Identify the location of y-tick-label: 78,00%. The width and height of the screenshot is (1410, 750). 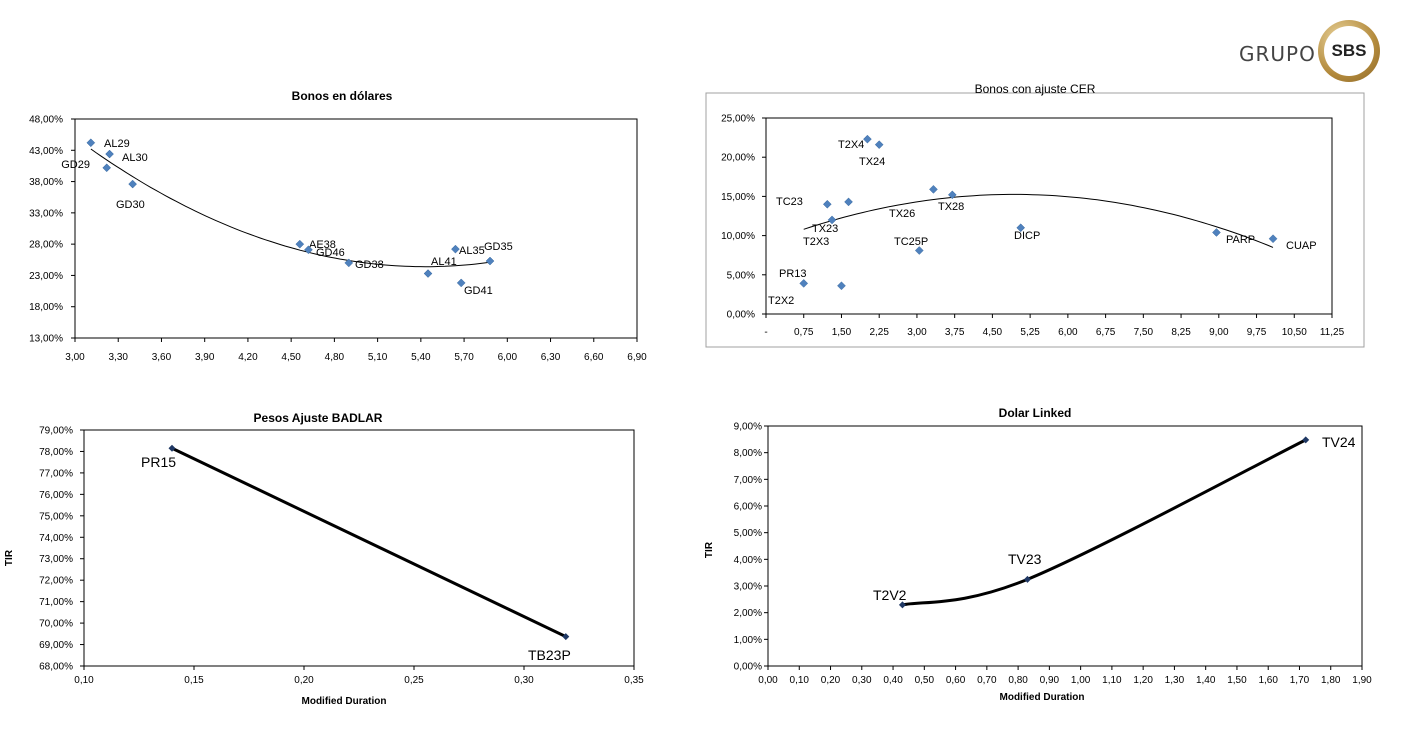
(56, 452).